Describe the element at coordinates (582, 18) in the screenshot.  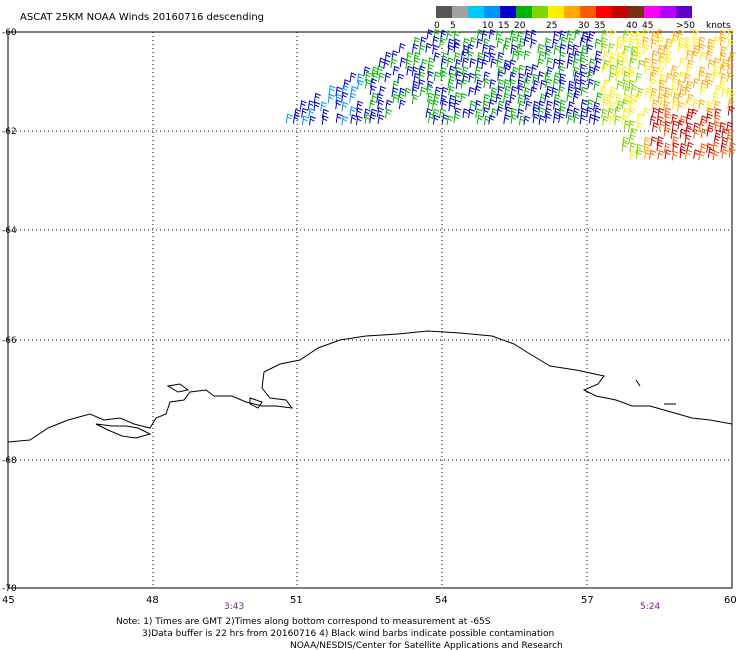
I see `wind-speed-legend: 0 5 10 15 20 25 30 35 40 45 >50 knots` at that location.